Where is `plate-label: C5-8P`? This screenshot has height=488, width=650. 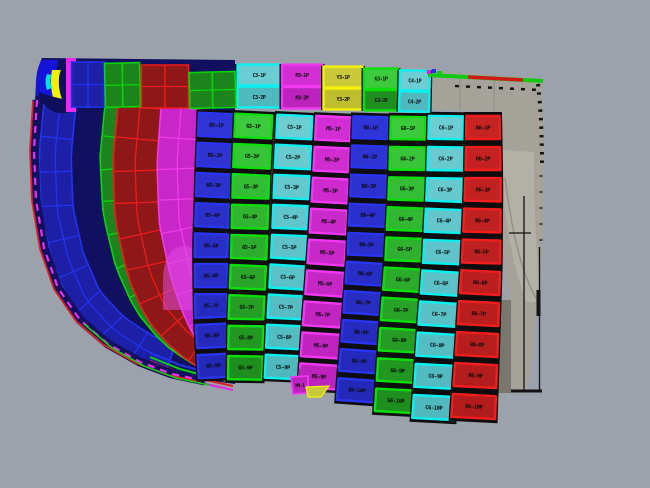 plate-label: C5-8P is located at coordinates (285, 337).